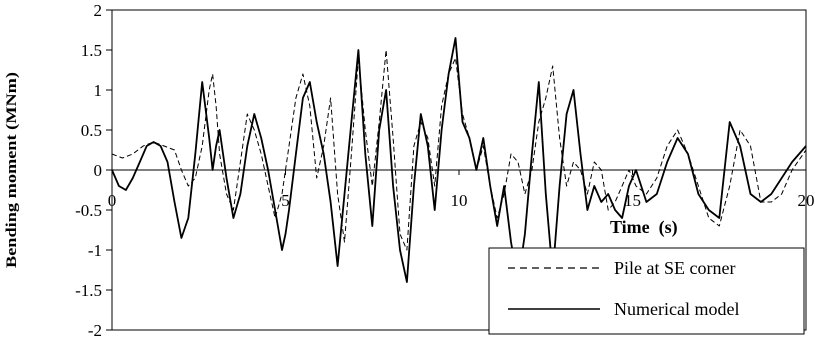  I want to click on y-tick-label: -1, so click(95, 250).